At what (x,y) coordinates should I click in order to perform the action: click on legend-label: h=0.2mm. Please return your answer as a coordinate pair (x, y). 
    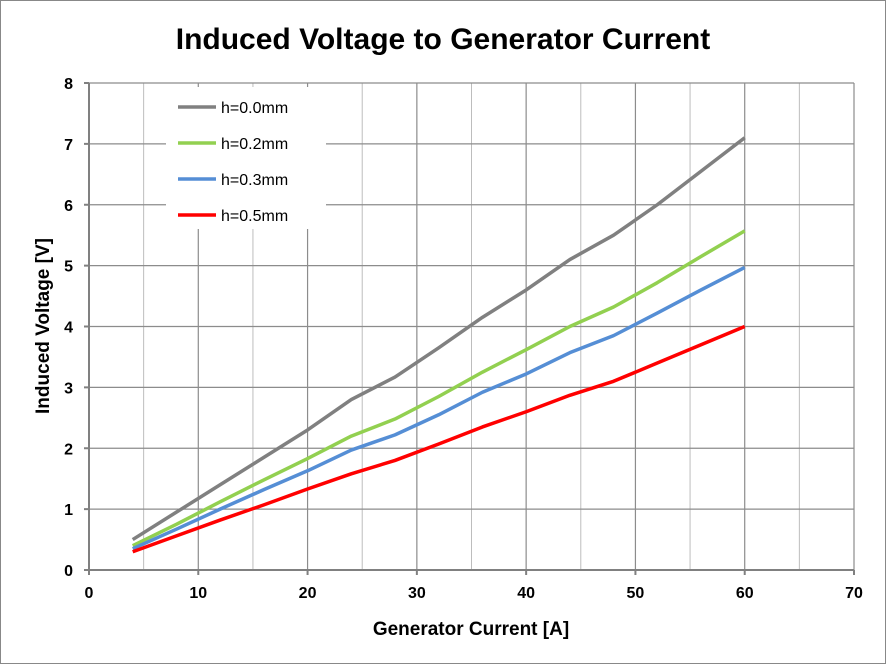
    Looking at the image, I should click on (254, 144).